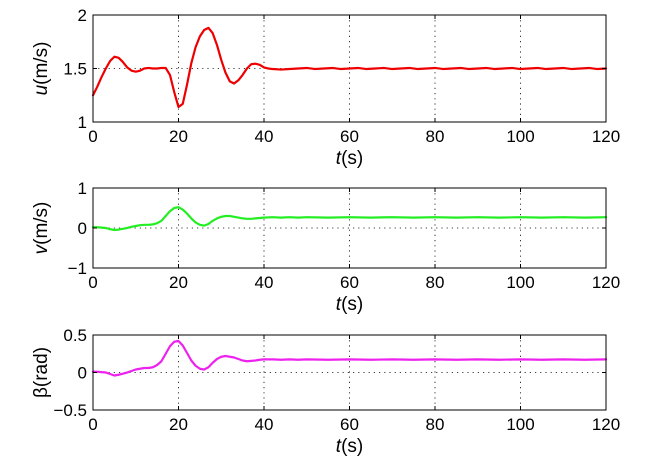 The width and height of the screenshot is (653, 467). Describe the element at coordinates (75, 69) in the screenshot. I see `y-tick-label: 1.5` at that location.